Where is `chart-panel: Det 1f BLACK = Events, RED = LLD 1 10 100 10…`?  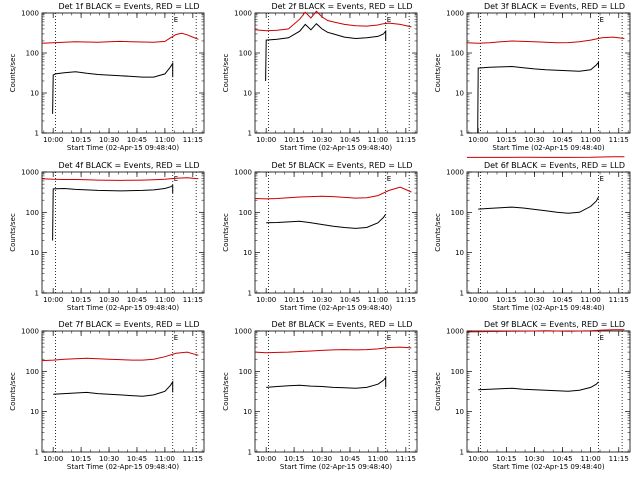 chart-panel: Det 1f BLACK = Events, RED = LLD 1 10 100 10… is located at coordinates (107, 77).